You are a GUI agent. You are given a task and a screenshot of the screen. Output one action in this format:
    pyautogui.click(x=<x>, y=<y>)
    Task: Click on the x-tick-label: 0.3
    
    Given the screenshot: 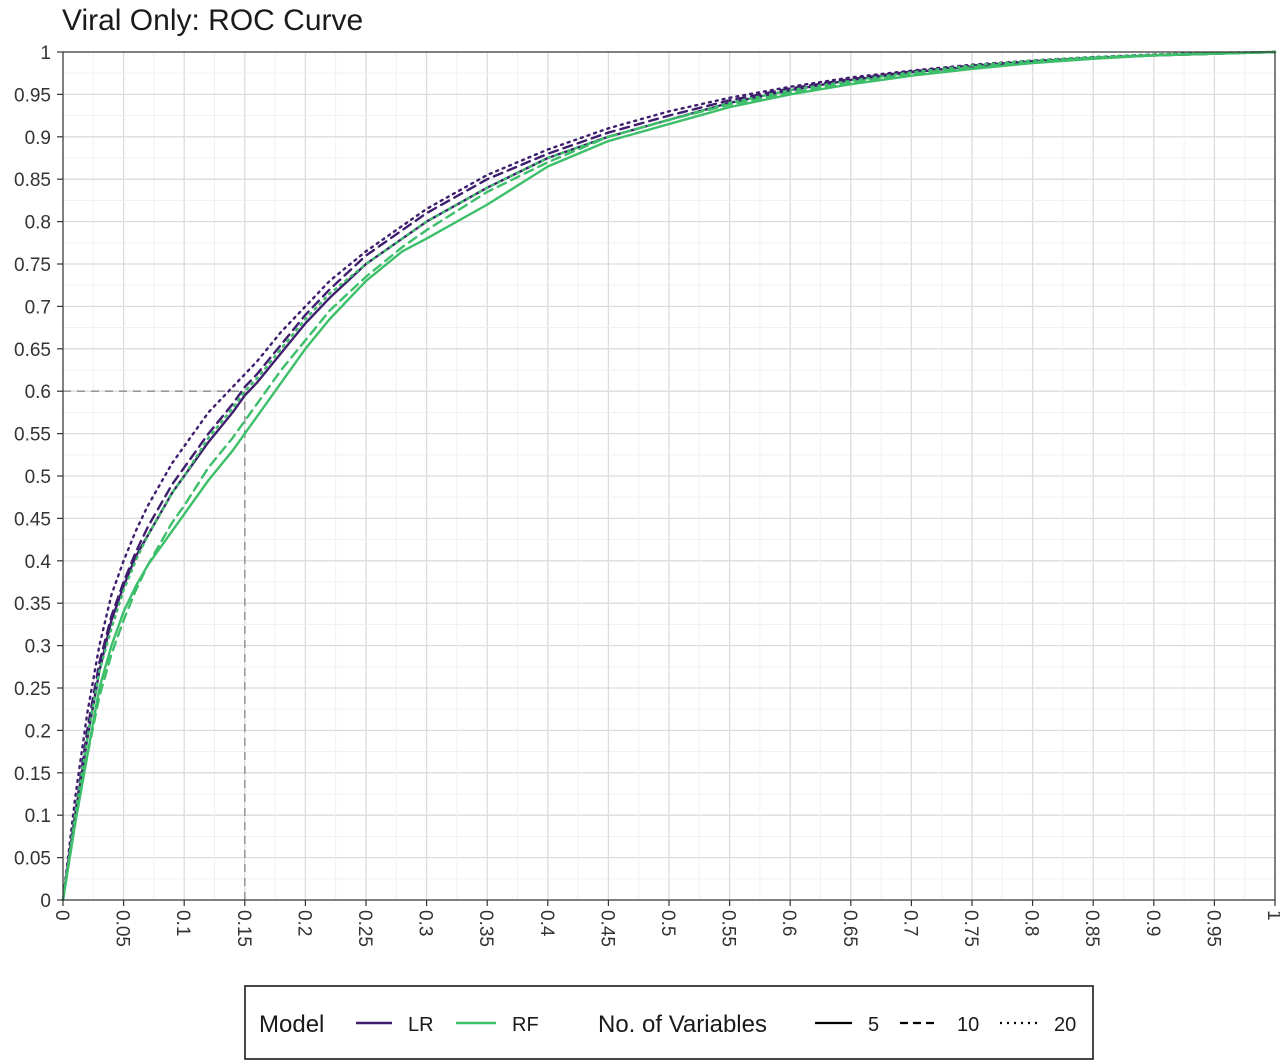 What is the action you would take?
    pyautogui.click(x=425, y=923)
    